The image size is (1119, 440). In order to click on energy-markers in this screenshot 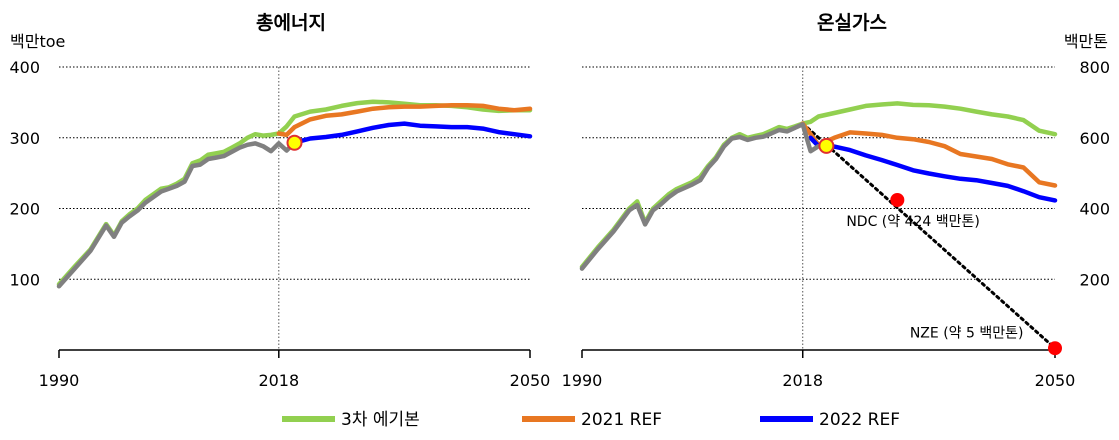, I will do `click(294, 142)`.